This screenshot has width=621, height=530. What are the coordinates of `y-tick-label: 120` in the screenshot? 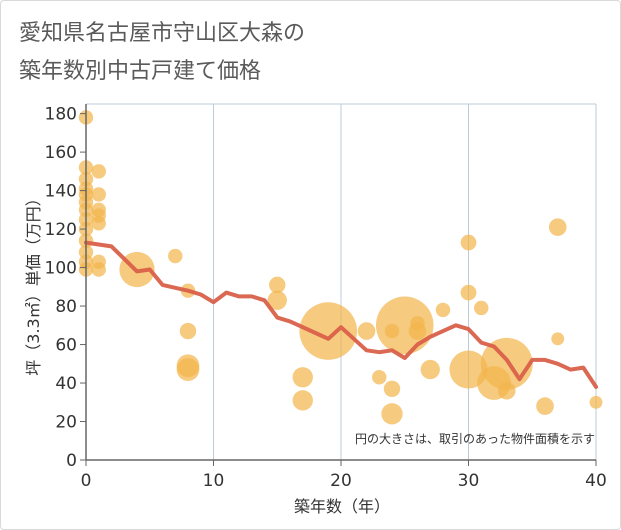 It's located at (61, 230).